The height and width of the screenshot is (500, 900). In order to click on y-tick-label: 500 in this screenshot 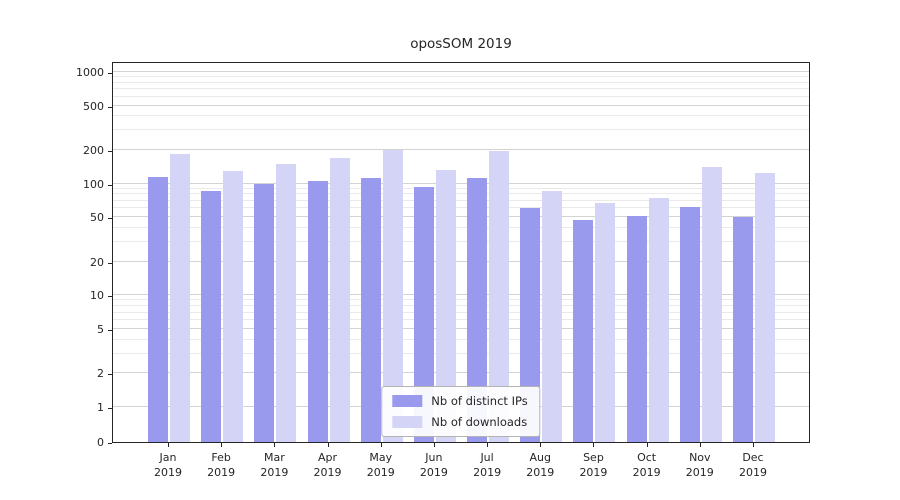, I will do `click(93, 106)`.